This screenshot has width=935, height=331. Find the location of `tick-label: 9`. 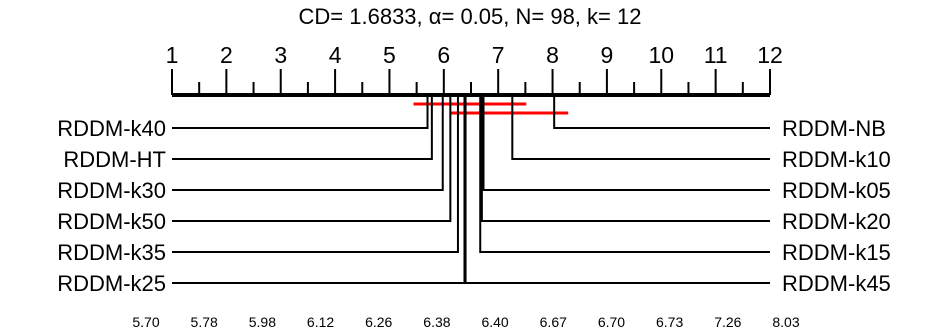

tick-label: 9 is located at coordinates (607, 55).